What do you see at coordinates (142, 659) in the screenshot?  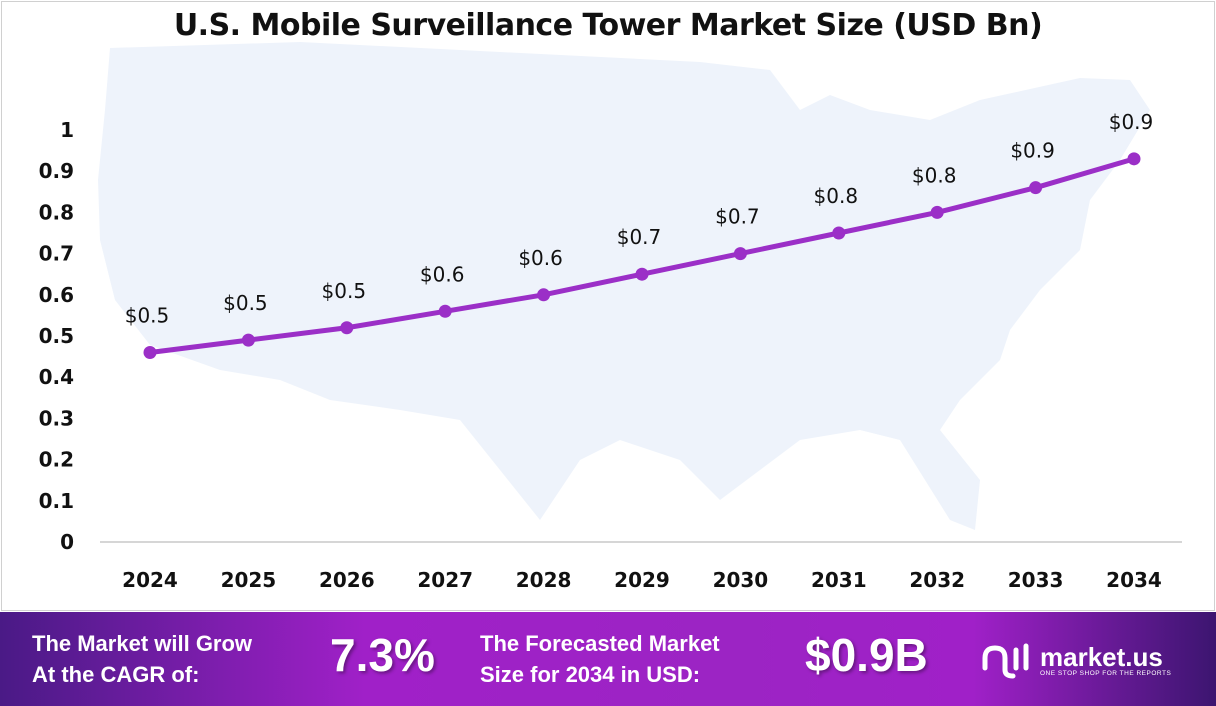 I see `cagr-label: The Market will Grow At the CAGR of:` at bounding box center [142, 659].